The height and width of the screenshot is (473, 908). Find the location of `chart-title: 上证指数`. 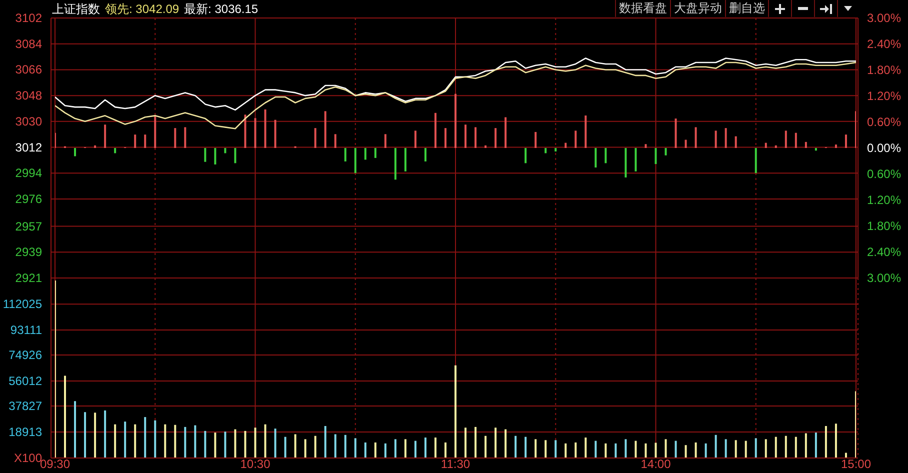

chart-title: 上证指数 is located at coordinates (76, 9).